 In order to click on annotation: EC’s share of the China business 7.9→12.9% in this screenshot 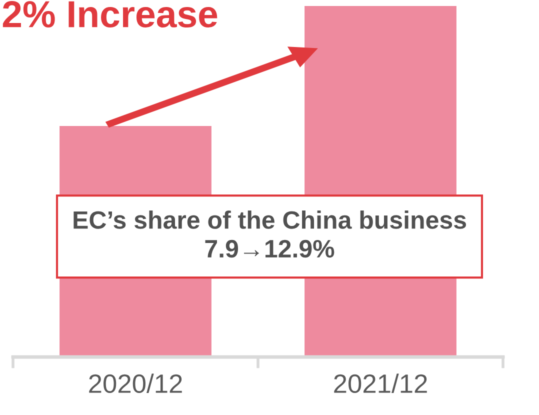, I will do `click(270, 234)`.